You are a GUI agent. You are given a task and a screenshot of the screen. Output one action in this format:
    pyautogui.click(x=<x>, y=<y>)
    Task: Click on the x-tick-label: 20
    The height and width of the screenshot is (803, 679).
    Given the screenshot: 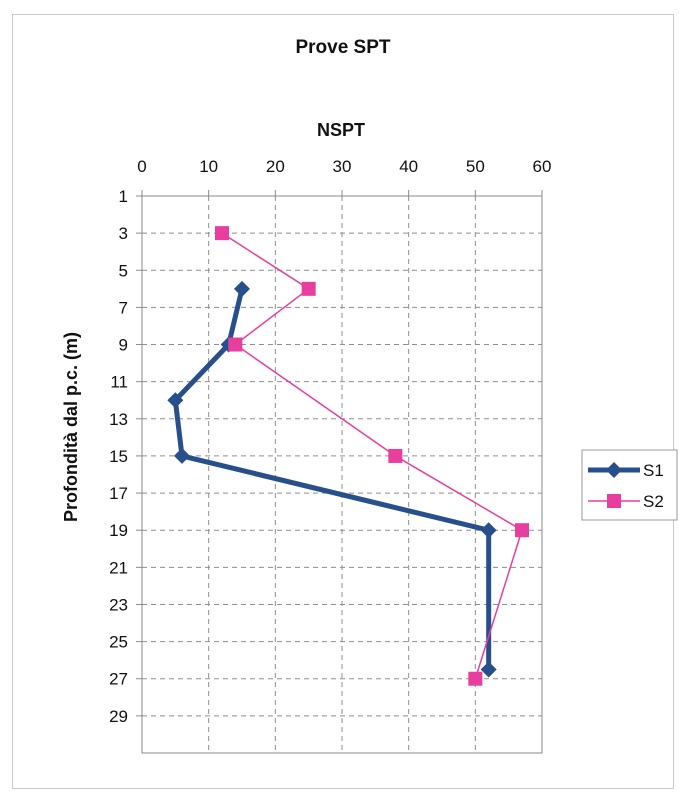 What is the action you would take?
    pyautogui.click(x=275, y=166)
    